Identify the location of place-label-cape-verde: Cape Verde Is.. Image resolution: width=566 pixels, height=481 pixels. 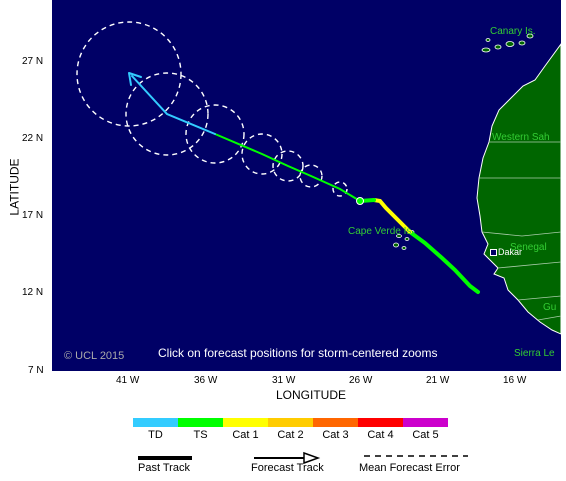
(381, 231).